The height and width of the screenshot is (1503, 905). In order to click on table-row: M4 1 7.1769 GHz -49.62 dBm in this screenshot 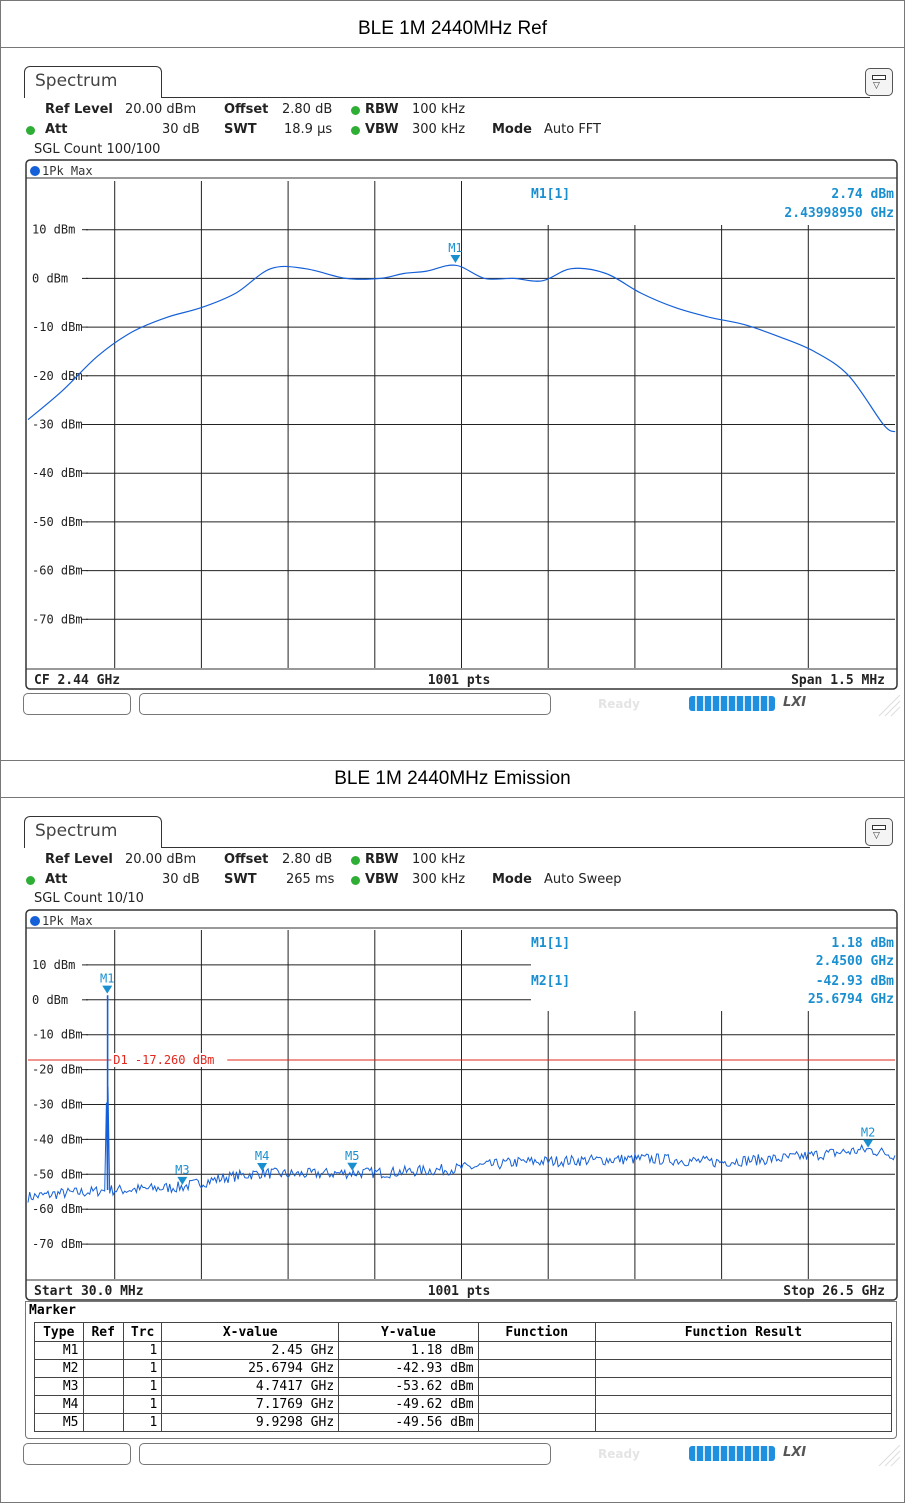, I will do `click(463, 1404)`.